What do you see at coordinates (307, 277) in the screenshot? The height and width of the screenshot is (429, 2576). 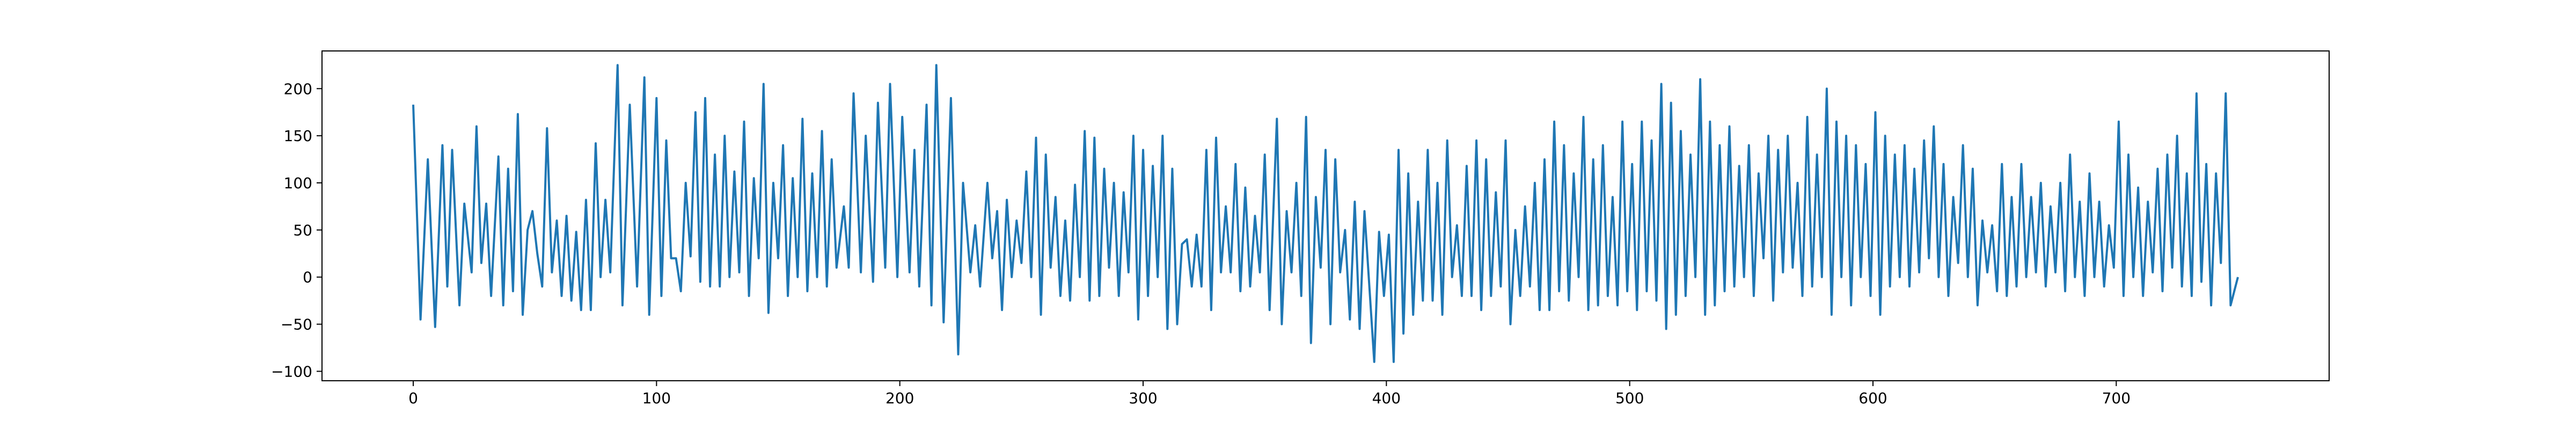 I see `y-tick-label: 0` at bounding box center [307, 277].